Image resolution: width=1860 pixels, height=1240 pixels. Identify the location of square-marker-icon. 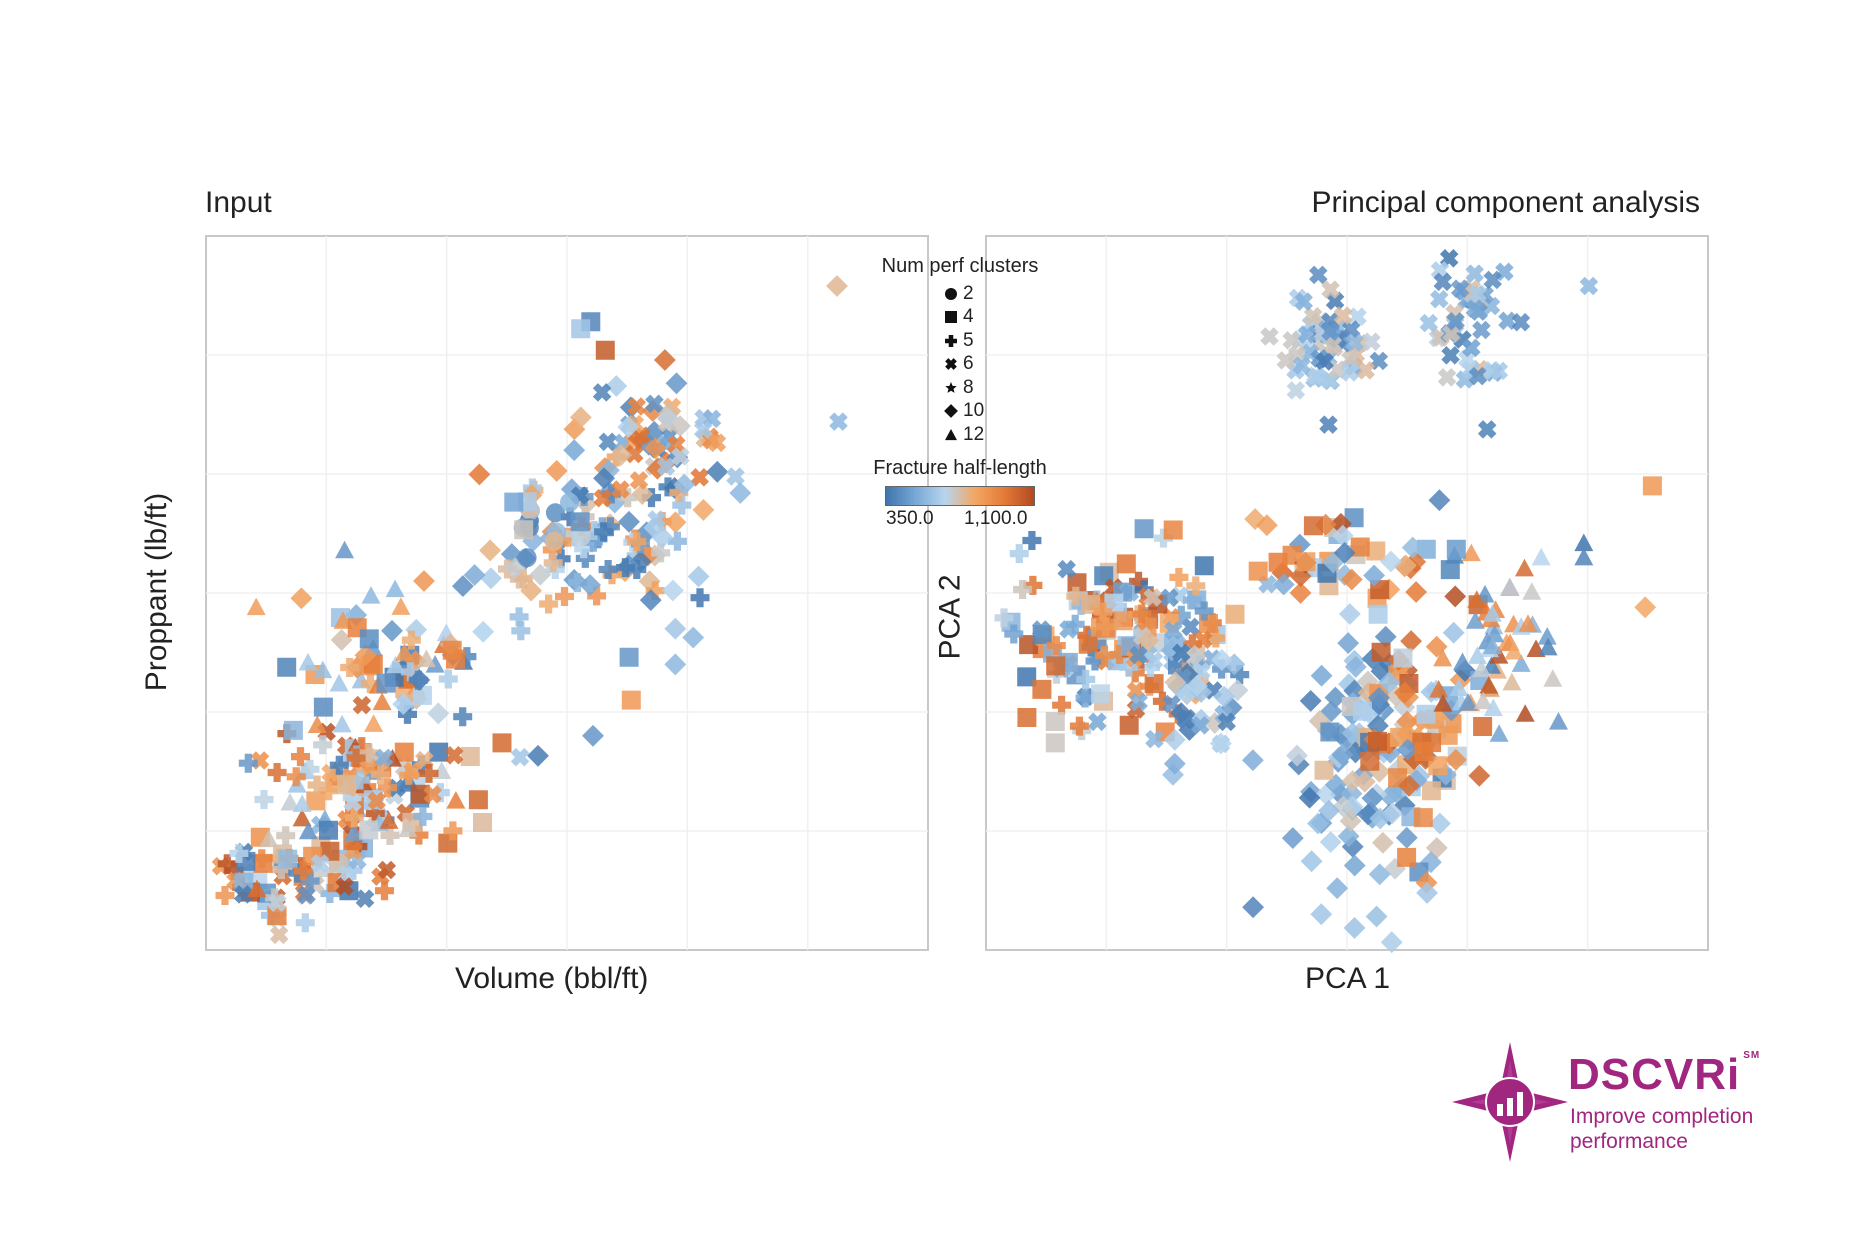
(951, 317).